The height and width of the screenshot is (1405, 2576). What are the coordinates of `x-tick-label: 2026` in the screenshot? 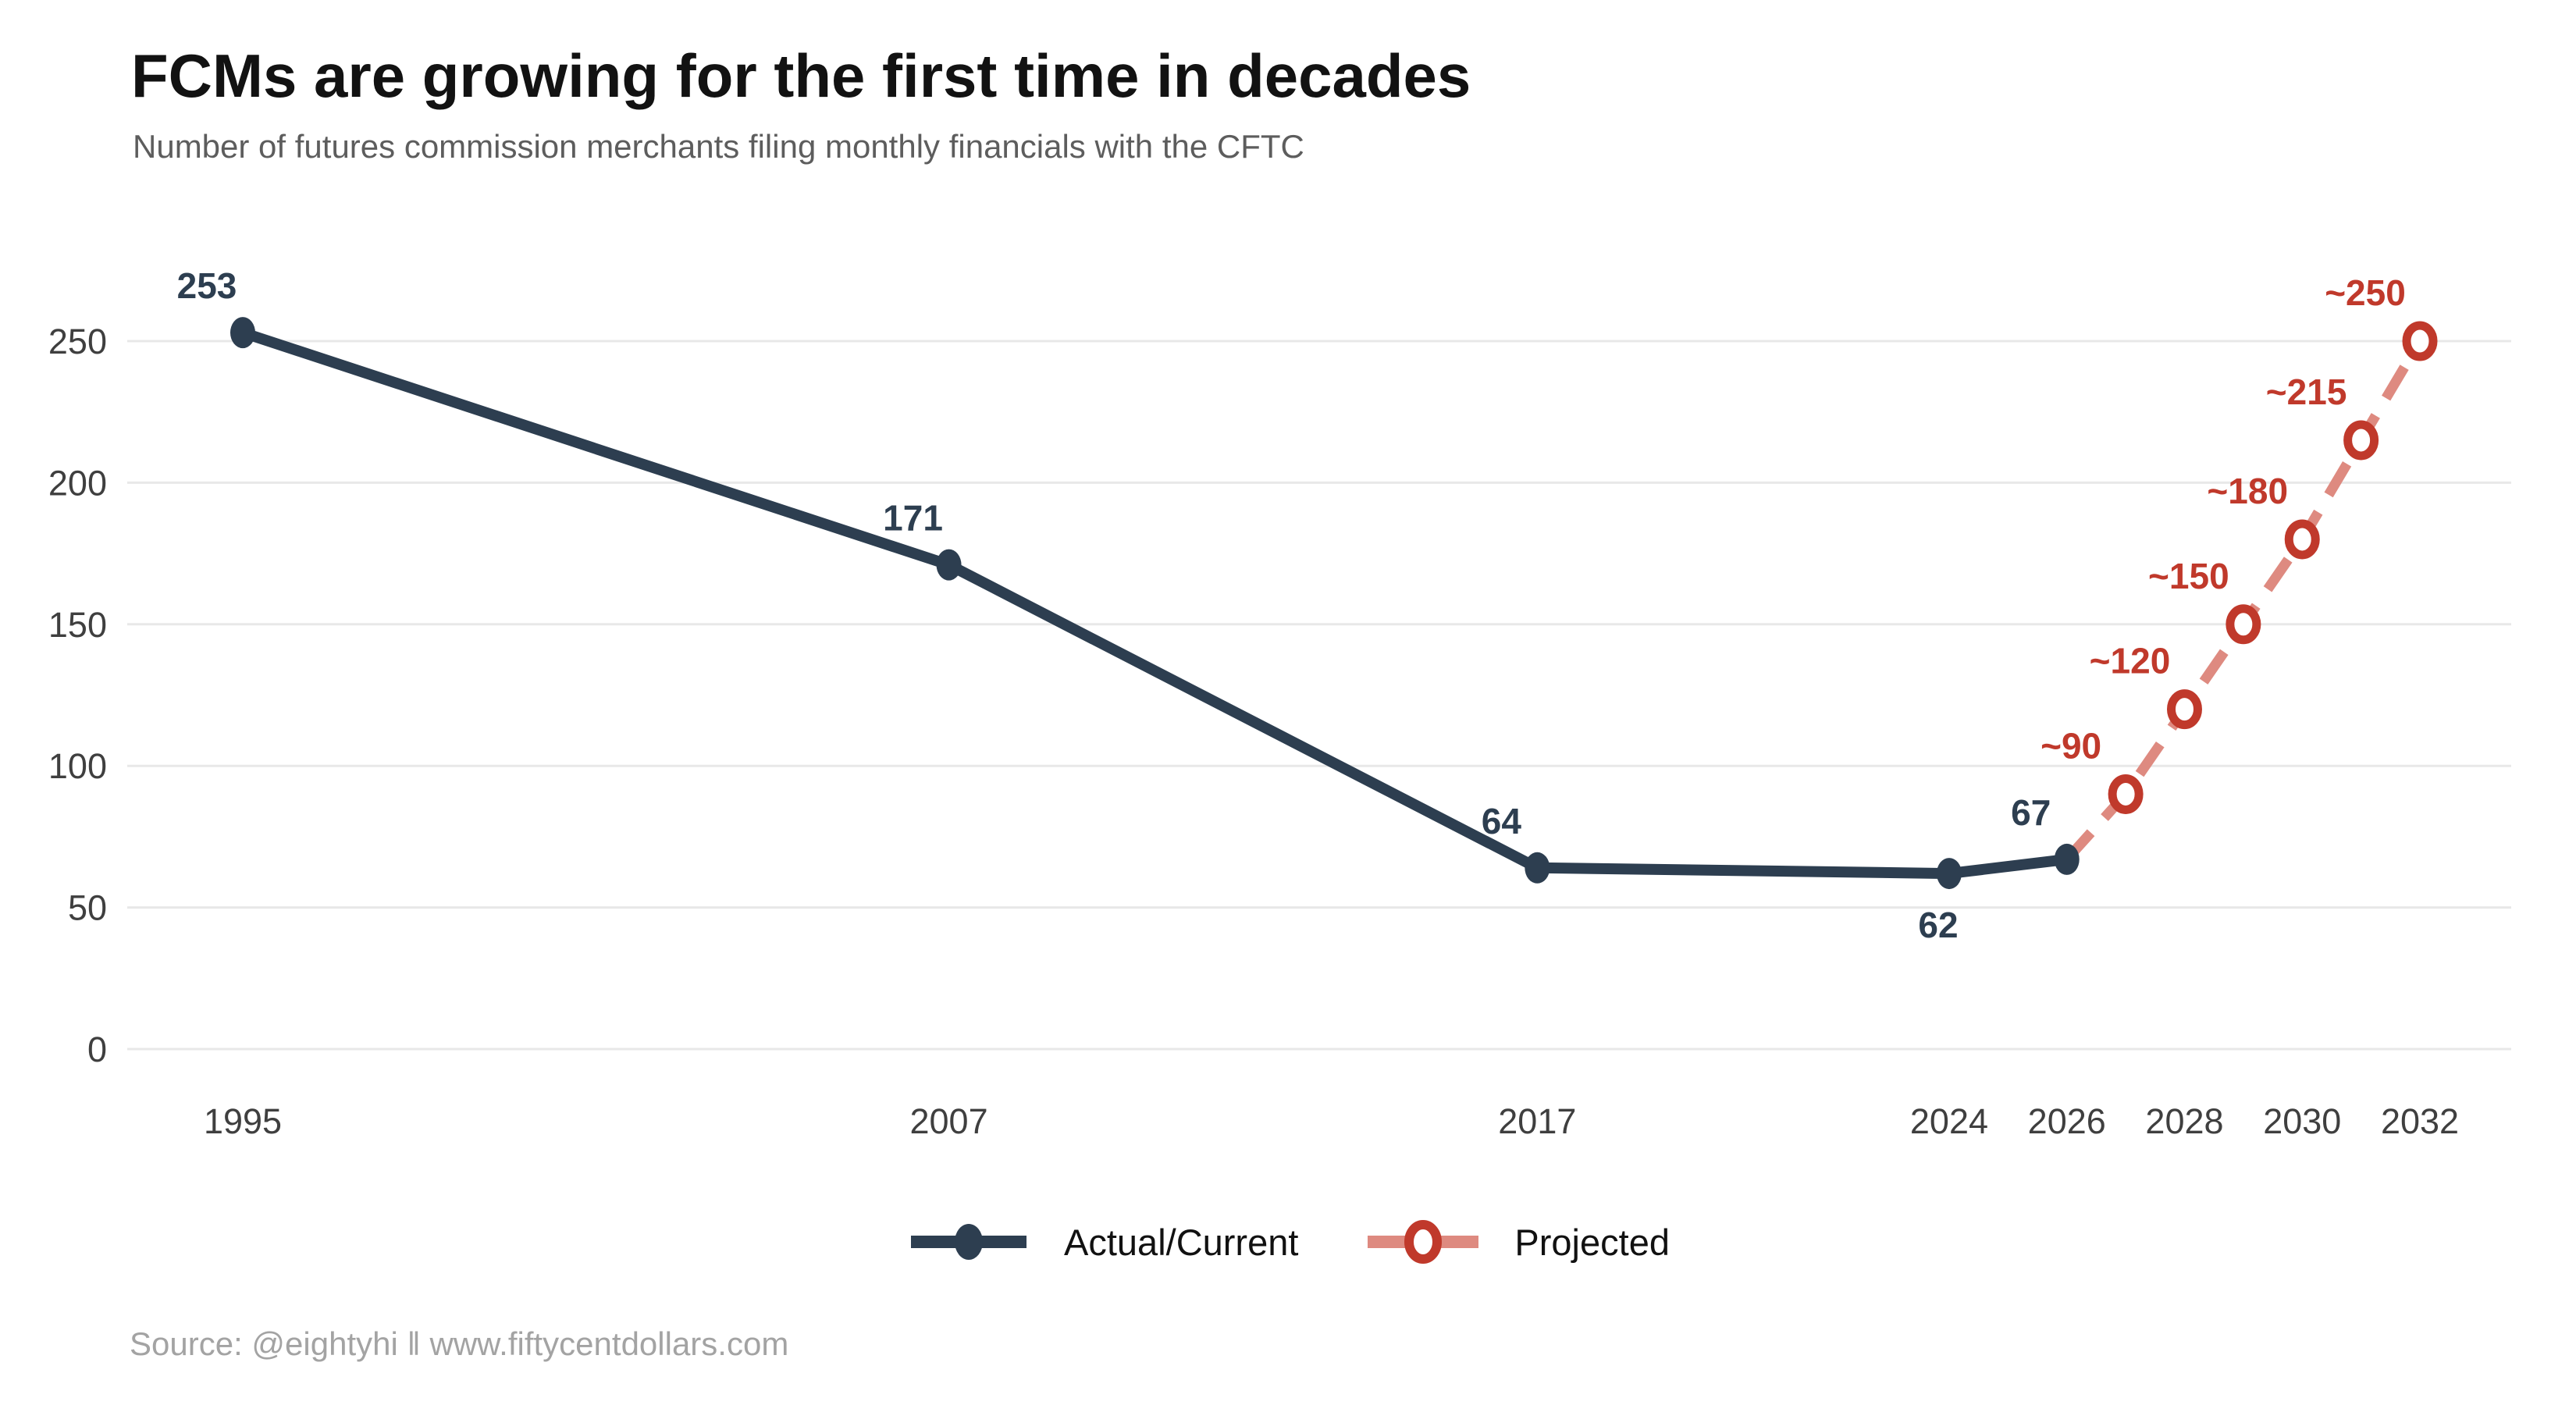 It's located at (2067, 1121).